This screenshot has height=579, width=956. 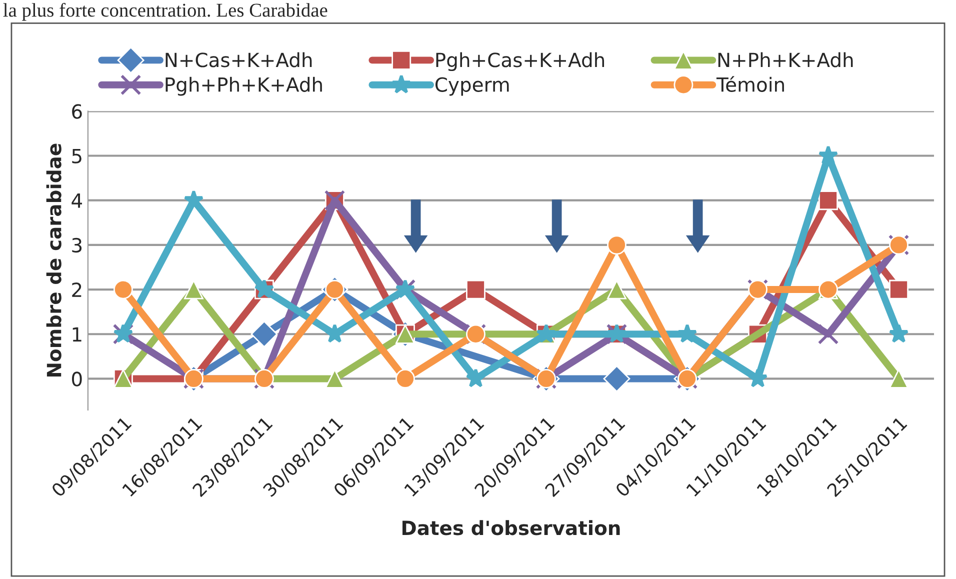 What do you see at coordinates (239, 60) in the screenshot?
I see `legend-label: N+Cas+K+Adh` at bounding box center [239, 60].